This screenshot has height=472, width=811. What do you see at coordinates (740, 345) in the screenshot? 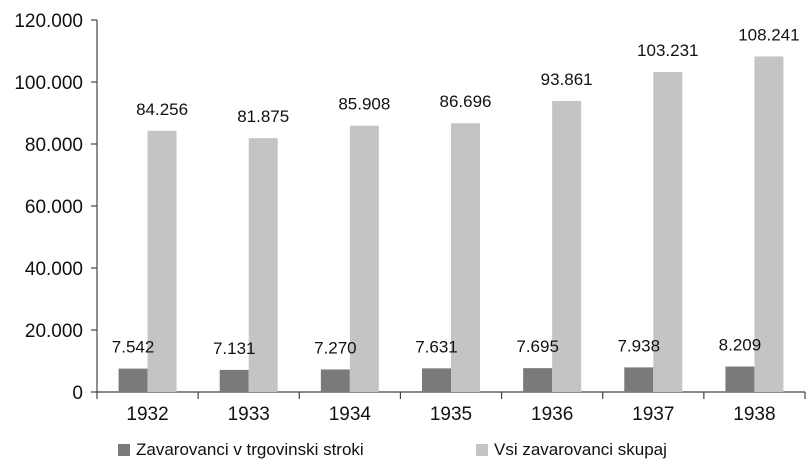
I see `data-label-trgovinski-1938: 8.209` at bounding box center [740, 345].